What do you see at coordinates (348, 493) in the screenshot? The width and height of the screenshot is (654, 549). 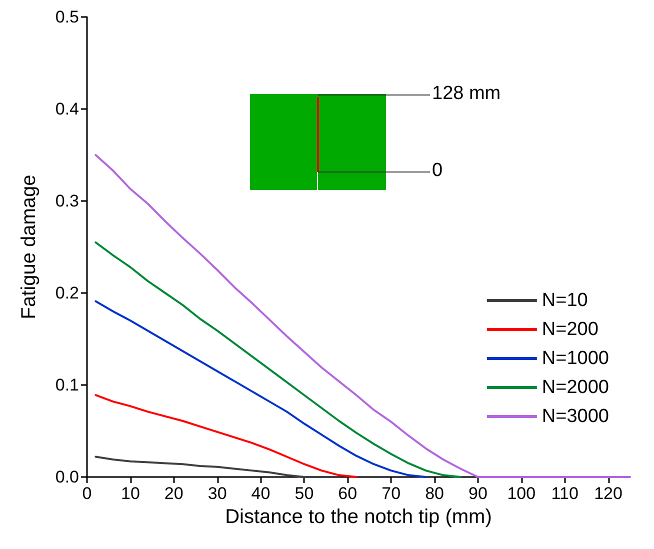 I see `x-tick-label: 60` at bounding box center [348, 493].